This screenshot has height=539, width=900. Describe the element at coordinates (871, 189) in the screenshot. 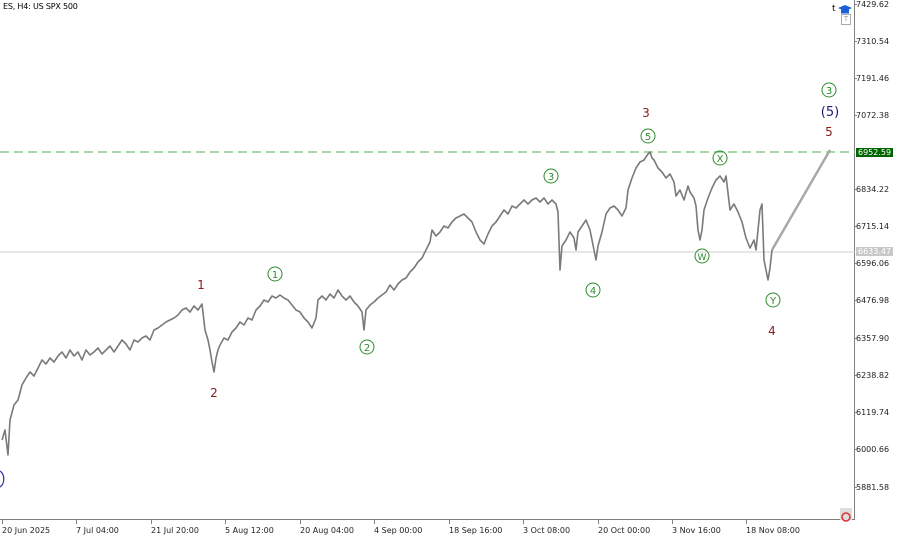

I see `price-tick: 6834.22` at that location.